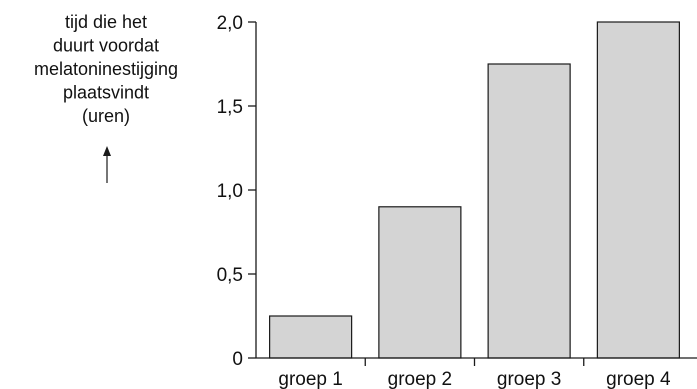 This screenshot has height=389, width=697. I want to click on y-axis-arrow, so click(107, 164).